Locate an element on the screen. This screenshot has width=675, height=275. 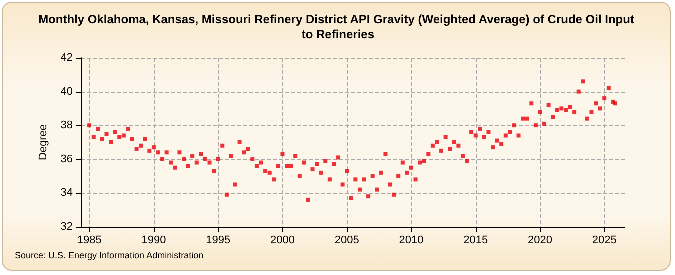
y-axis-title: Degree is located at coordinates (44, 142).